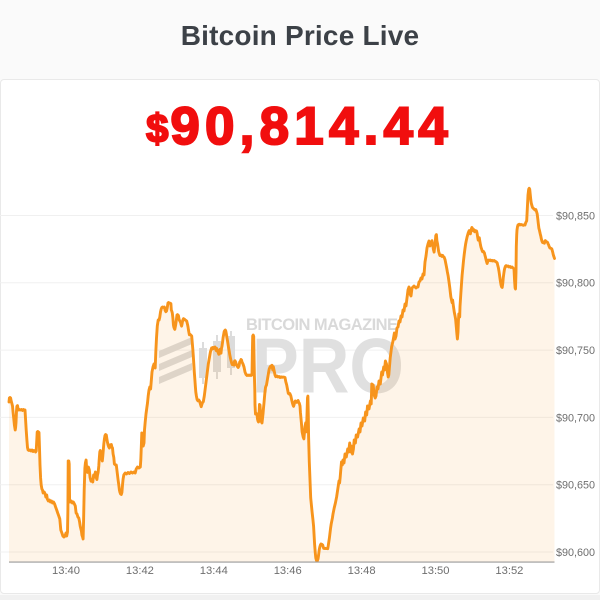 The image size is (600, 600). I want to click on svg-text: $90,800, so click(575, 284).